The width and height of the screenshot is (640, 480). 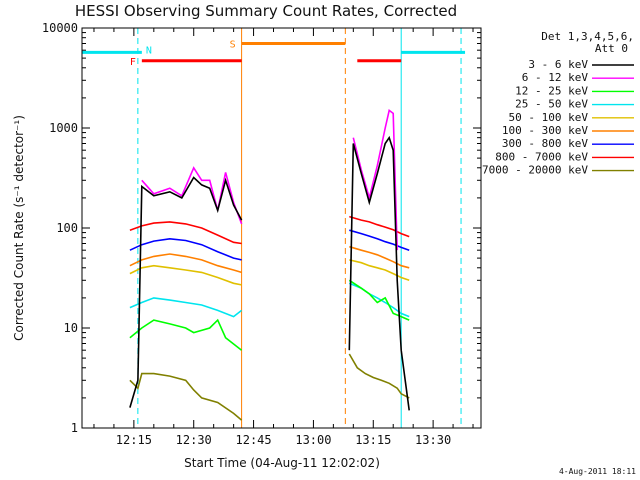 I want to click on x-tick-label: 13:15, so click(x=373, y=440).